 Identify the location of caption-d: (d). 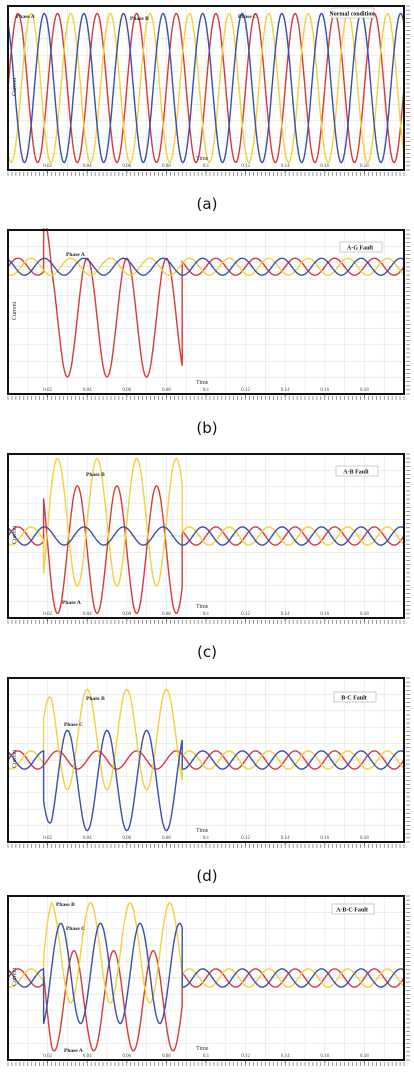
(207, 876).